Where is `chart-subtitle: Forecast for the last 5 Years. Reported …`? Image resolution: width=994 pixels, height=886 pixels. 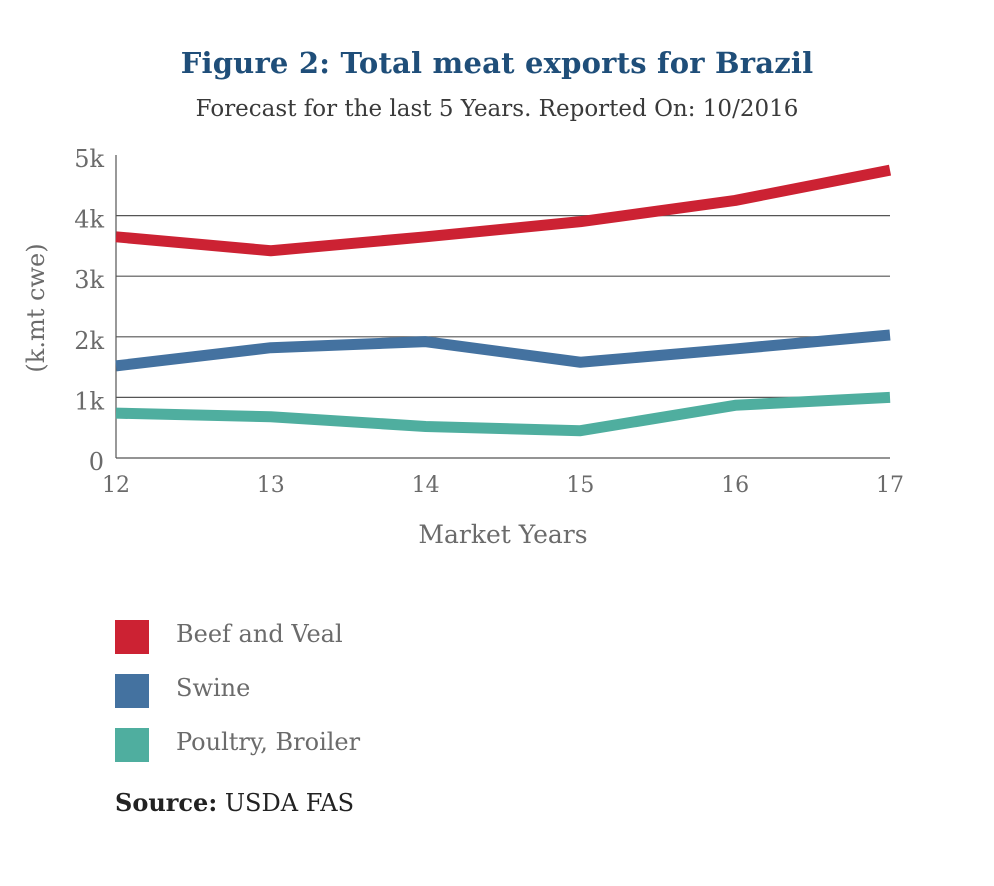 chart-subtitle: Forecast for the last 5 Years. Reported … is located at coordinates (497, 109).